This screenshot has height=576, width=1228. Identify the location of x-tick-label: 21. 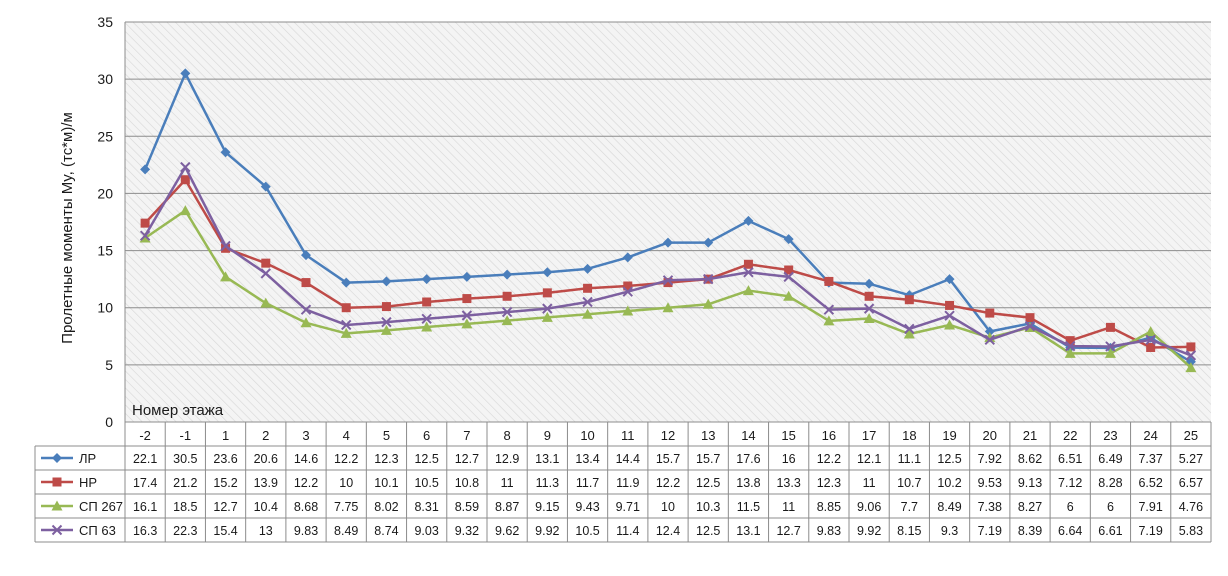
(1030, 435).